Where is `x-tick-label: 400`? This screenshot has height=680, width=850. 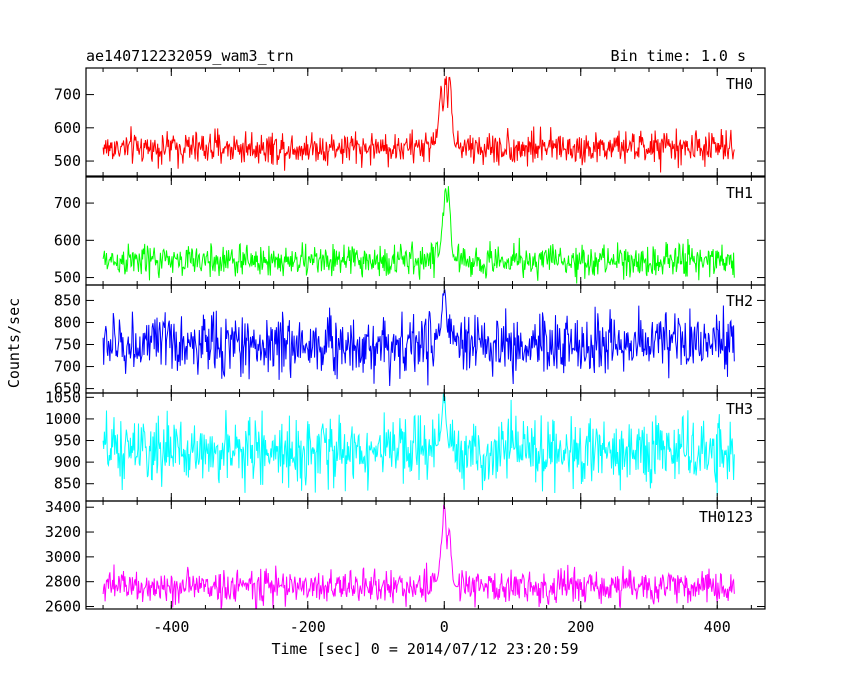 x-tick-label: 400 is located at coordinates (717, 627).